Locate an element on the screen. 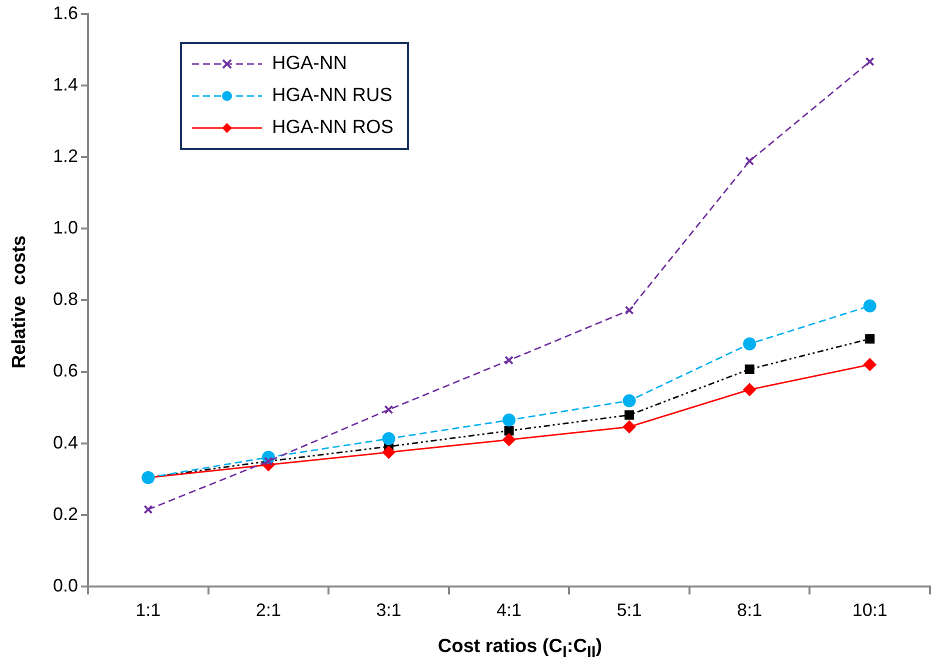  y-tick-label: 1.4 is located at coordinates (65, 84).